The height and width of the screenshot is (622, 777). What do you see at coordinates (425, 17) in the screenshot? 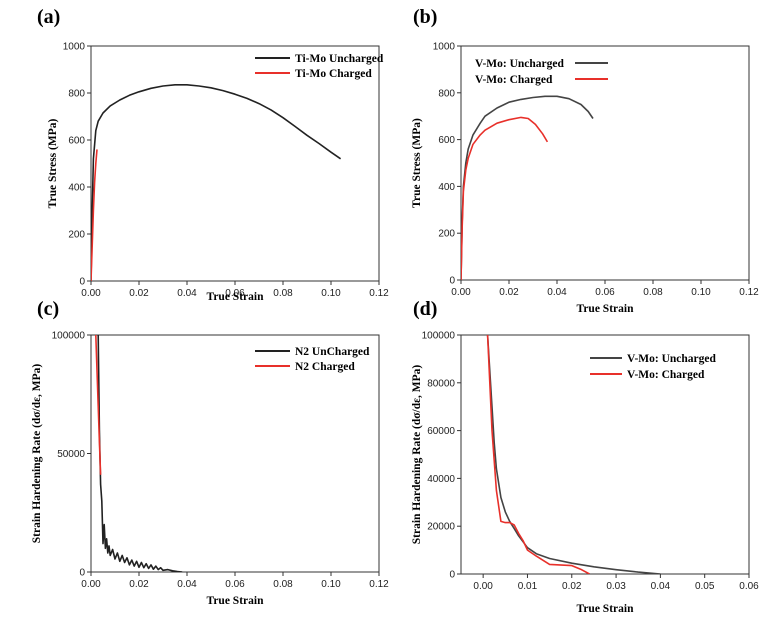
I see `panel-letter: (b)` at bounding box center [425, 17].